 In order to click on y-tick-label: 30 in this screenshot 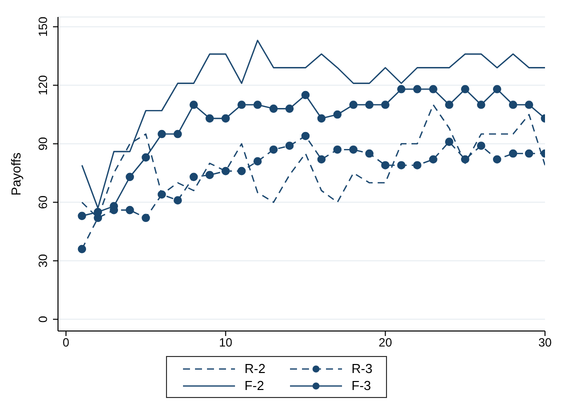, I will do `click(43, 261)`.